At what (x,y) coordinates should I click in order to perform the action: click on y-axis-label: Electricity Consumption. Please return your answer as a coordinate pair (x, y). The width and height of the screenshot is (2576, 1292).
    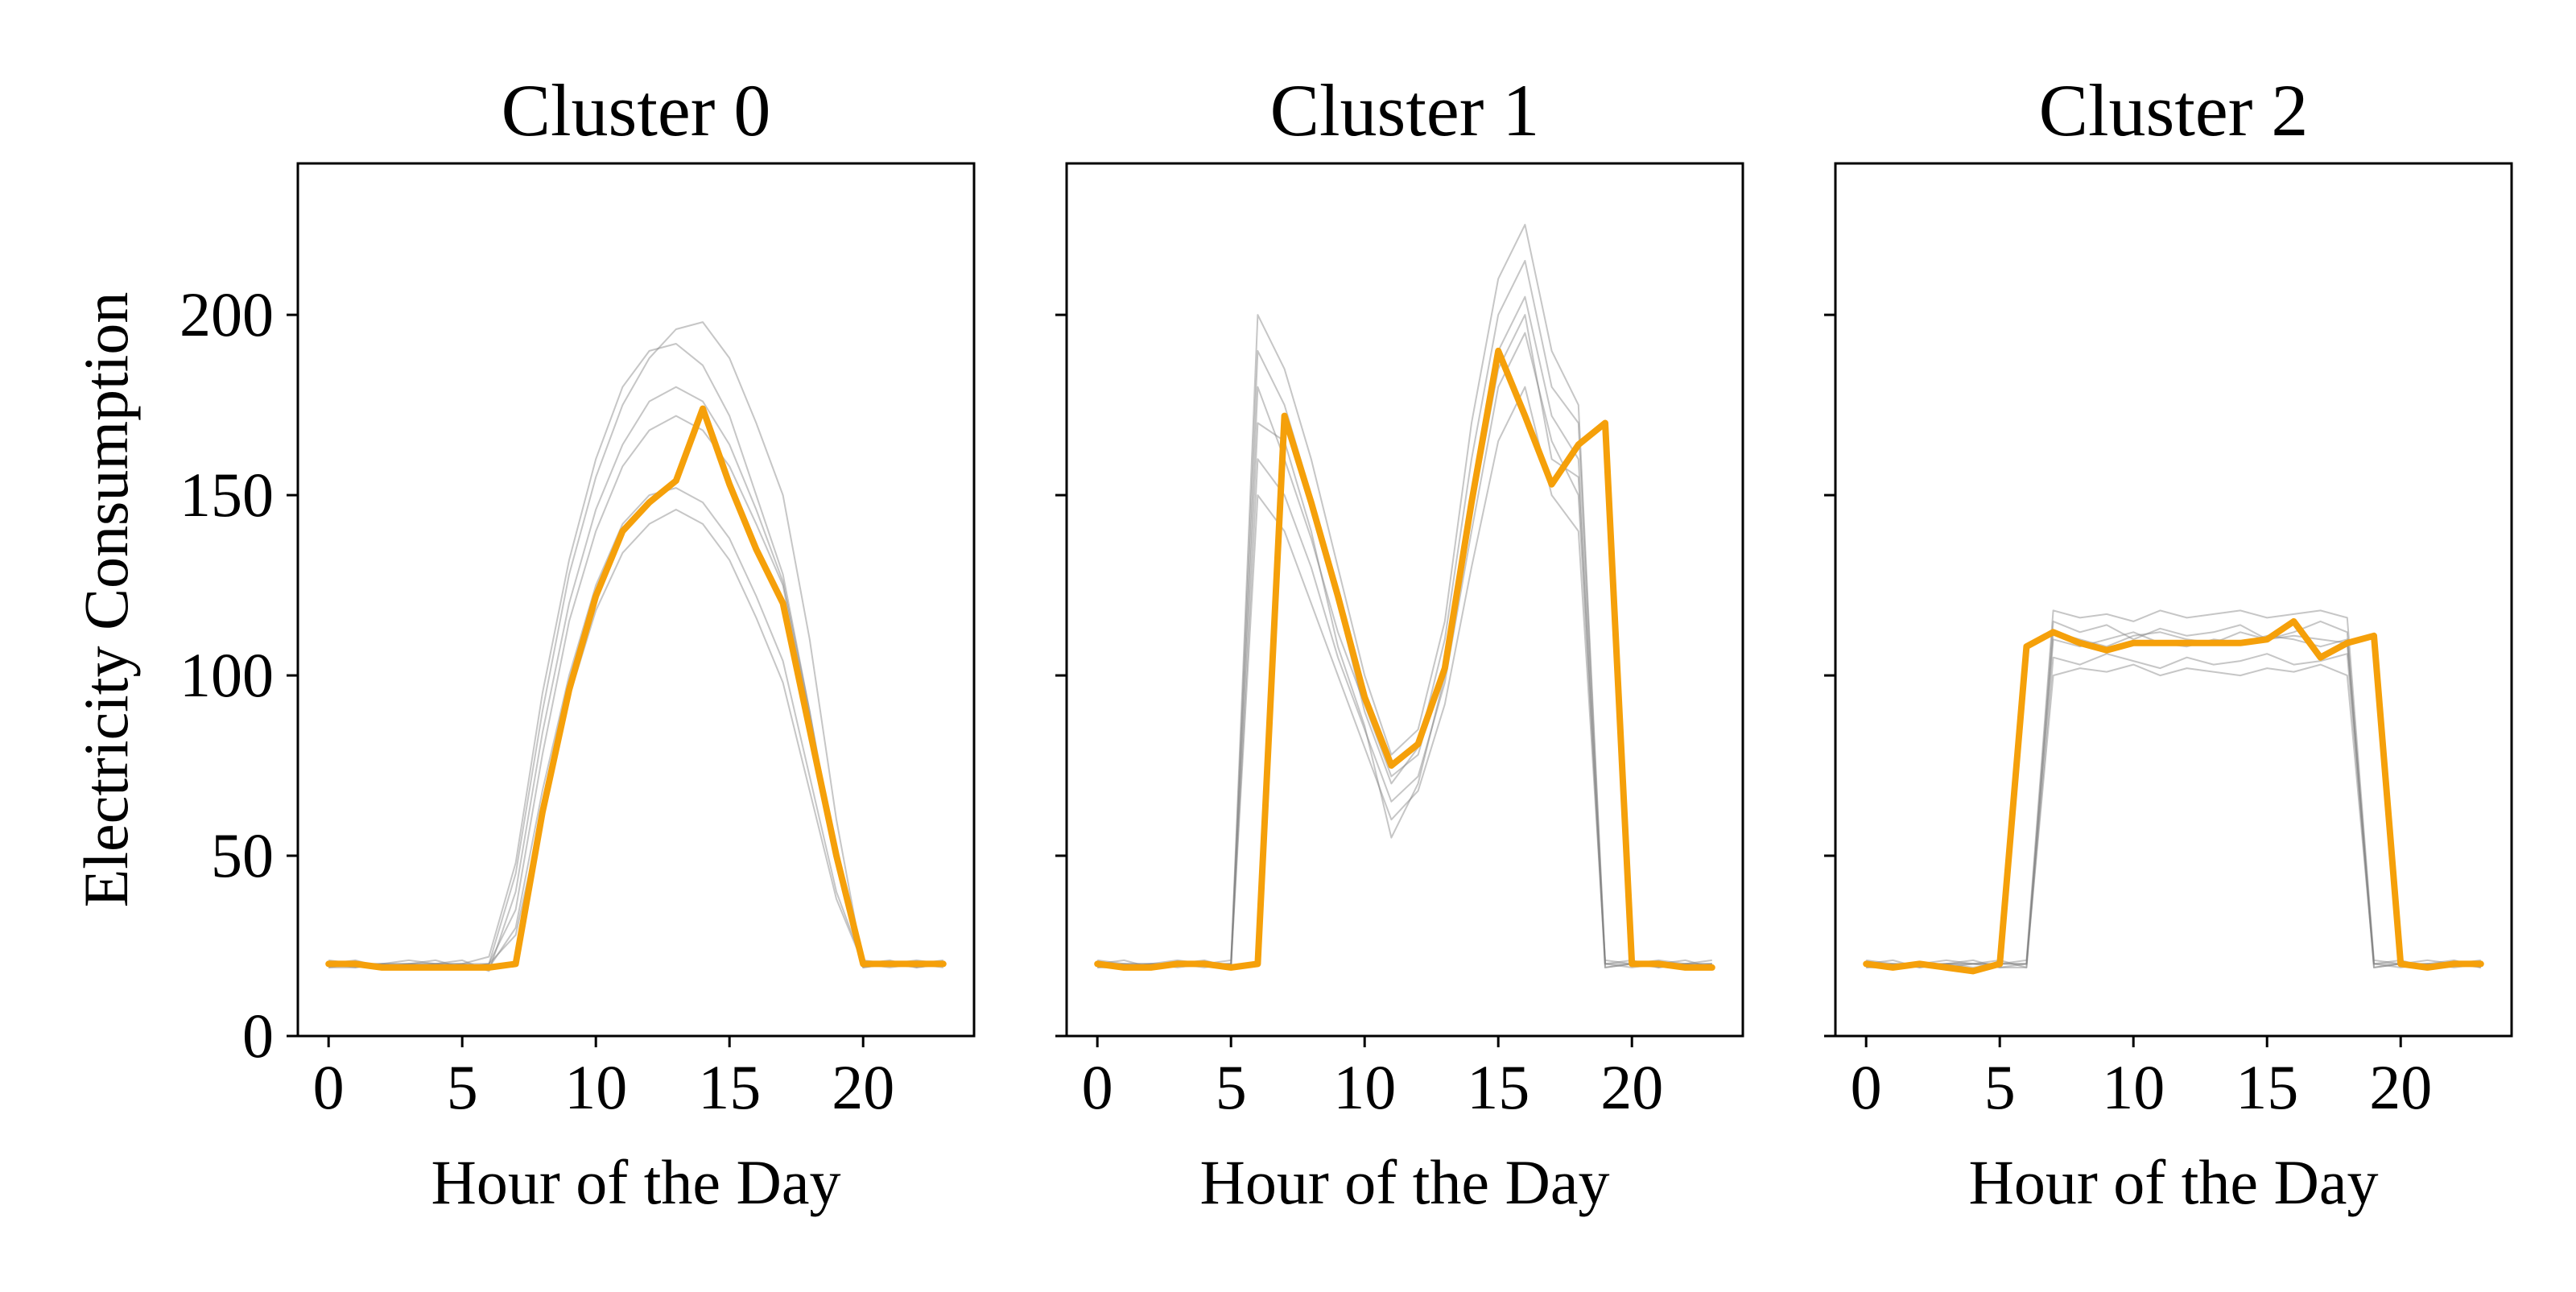
    Looking at the image, I should click on (106, 600).